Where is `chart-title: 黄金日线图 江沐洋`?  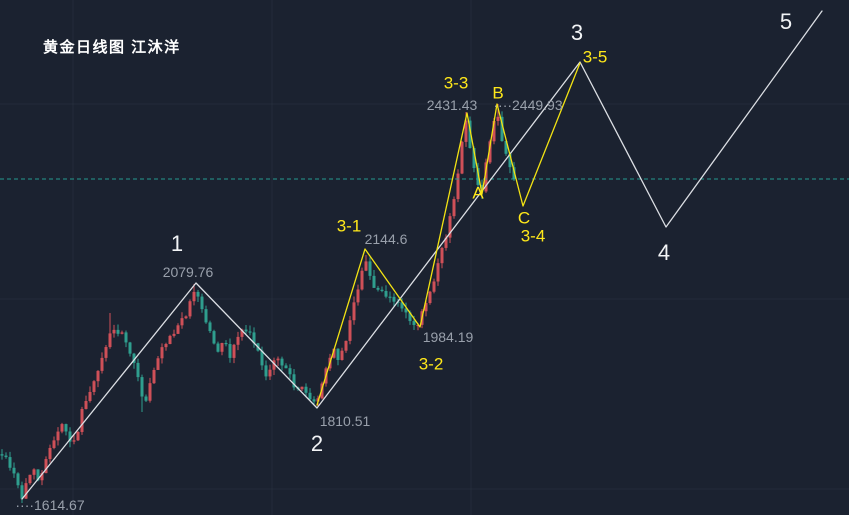
chart-title: 黄金日线图 江沐洋 is located at coordinates (112, 47).